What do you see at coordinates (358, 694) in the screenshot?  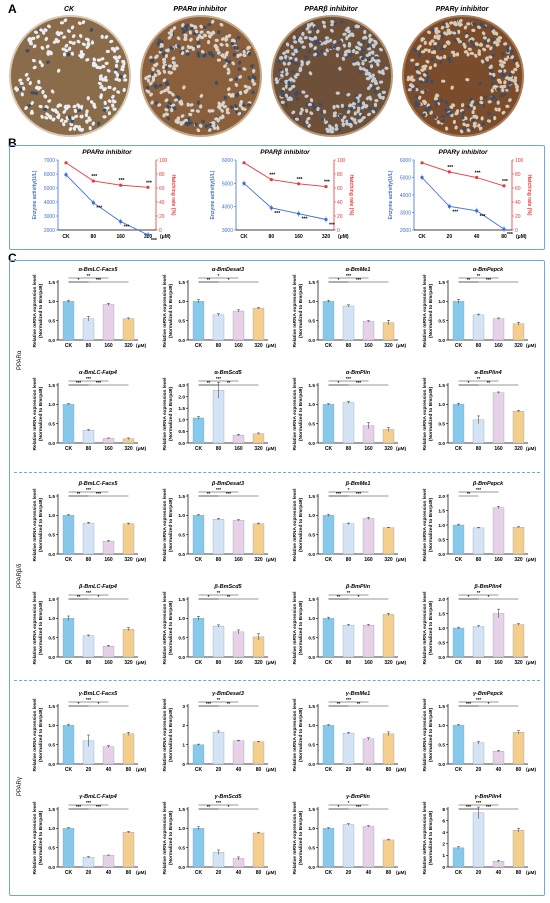 I see `chart-title: γ-BmMe1` at bounding box center [358, 694].